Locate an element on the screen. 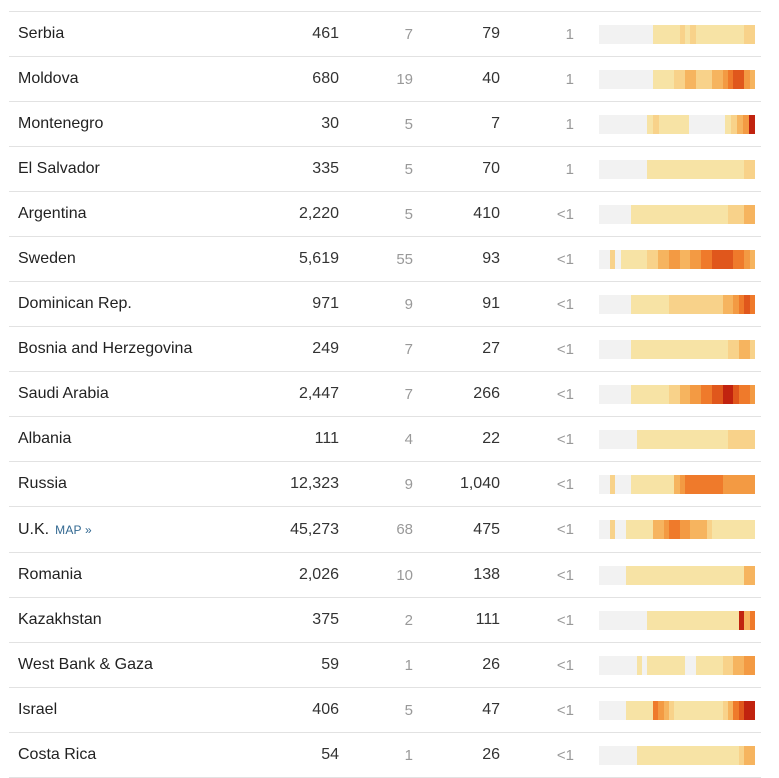  country-name: Dominican Rep. is located at coordinates (75, 304).